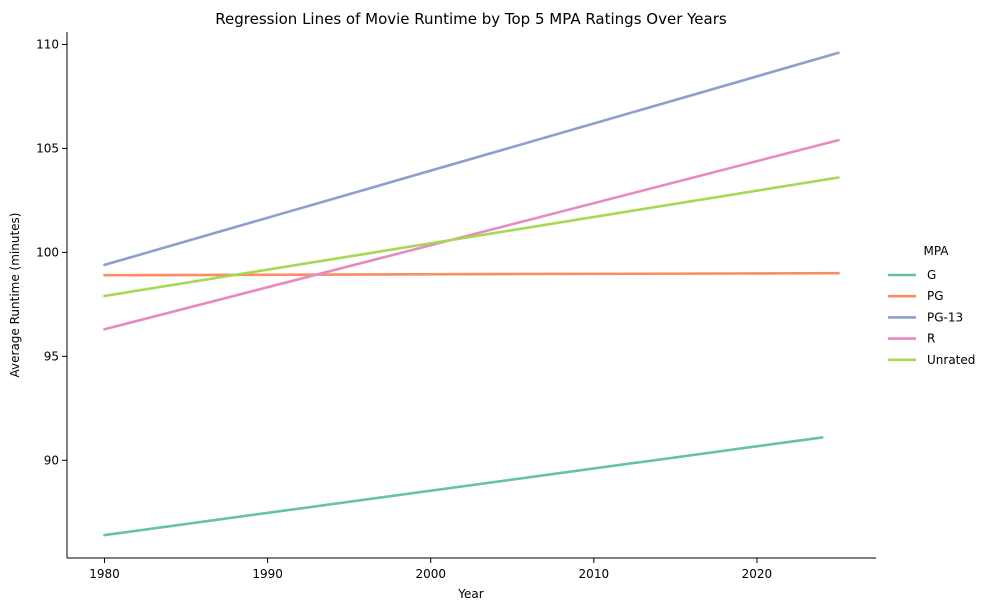 This screenshot has height=616, width=995. What do you see at coordinates (51, 356) in the screenshot?
I see `y-tick-label: 95` at bounding box center [51, 356].